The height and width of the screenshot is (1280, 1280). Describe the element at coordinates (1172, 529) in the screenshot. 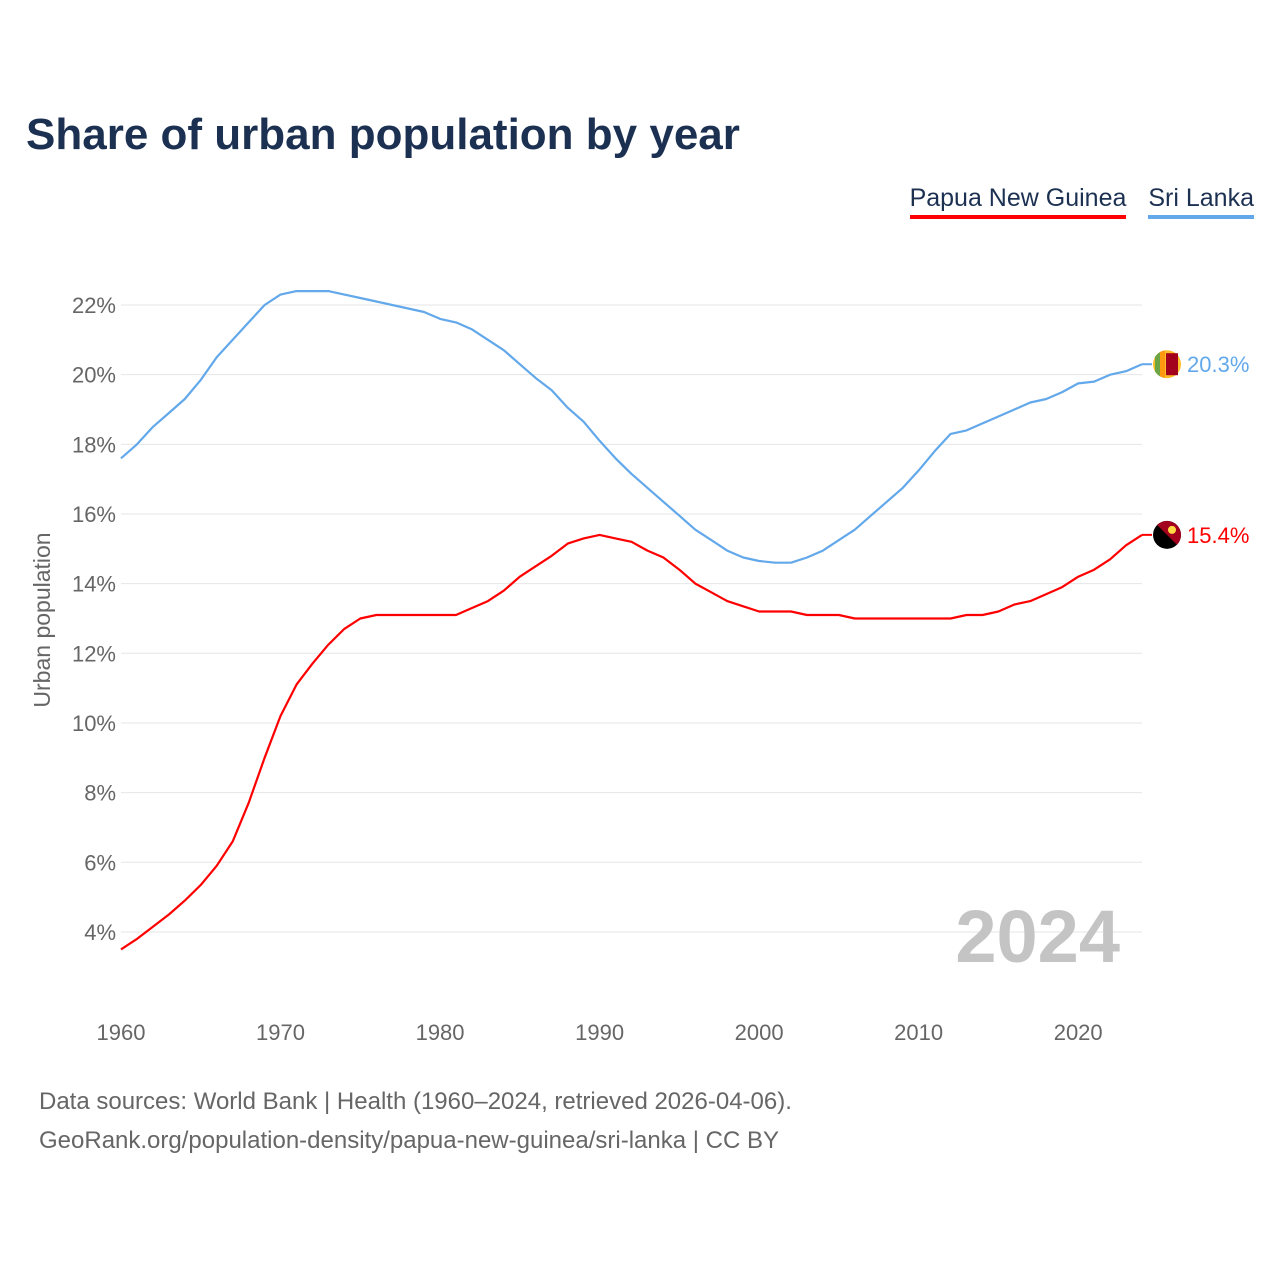

I see `flag-bird` at that location.